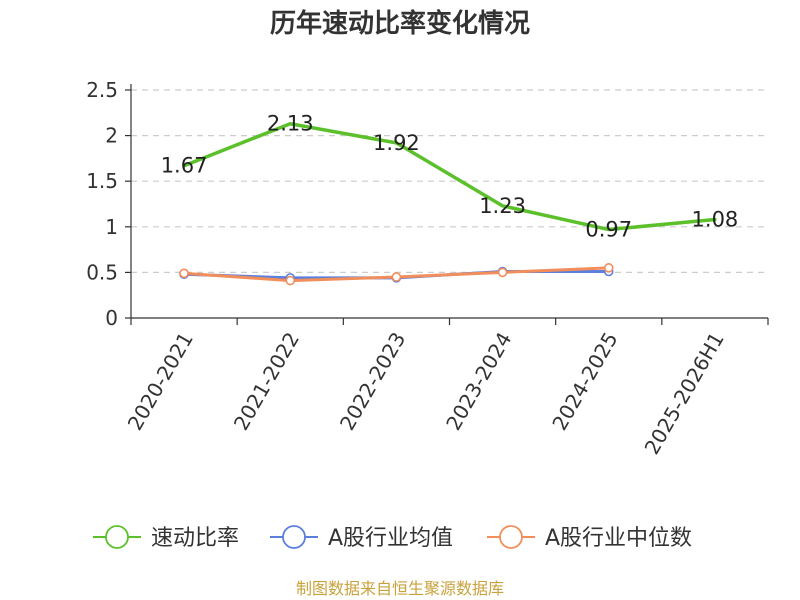 Image resolution: width=800 pixels, height=600 pixels. Describe the element at coordinates (290, 124) in the screenshot. I see `data-label: 2.13` at that location.